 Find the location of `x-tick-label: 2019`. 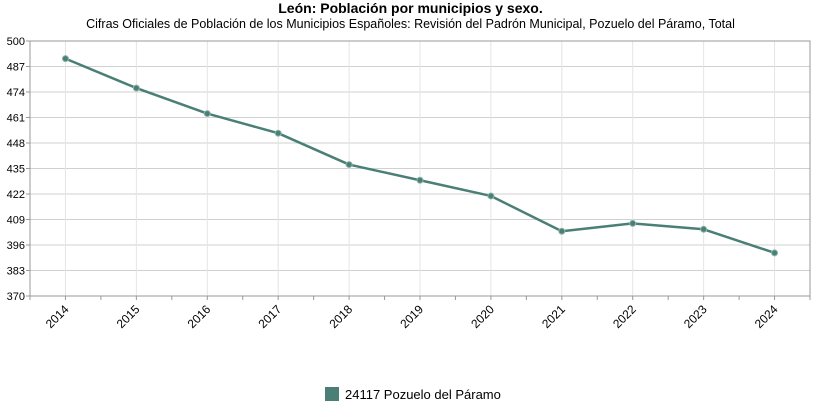

x-tick-label: 2019 is located at coordinates (411, 316).